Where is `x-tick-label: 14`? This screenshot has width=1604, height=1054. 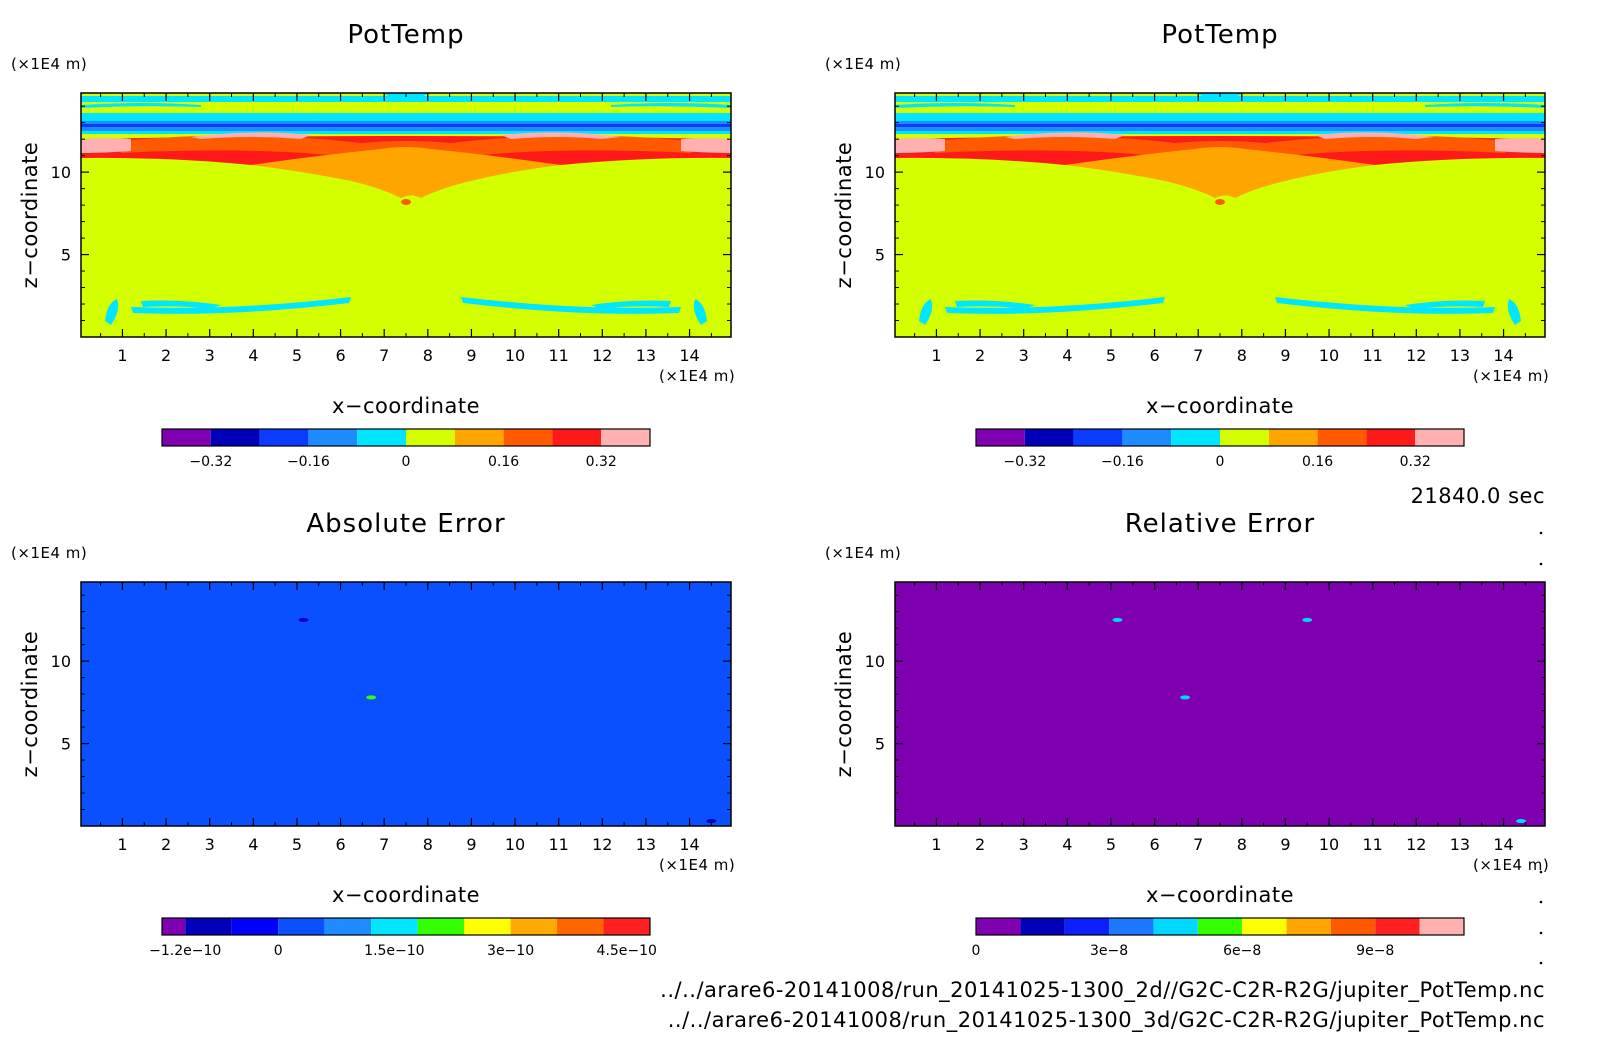 x-tick-label: 14 is located at coordinates (689, 844).